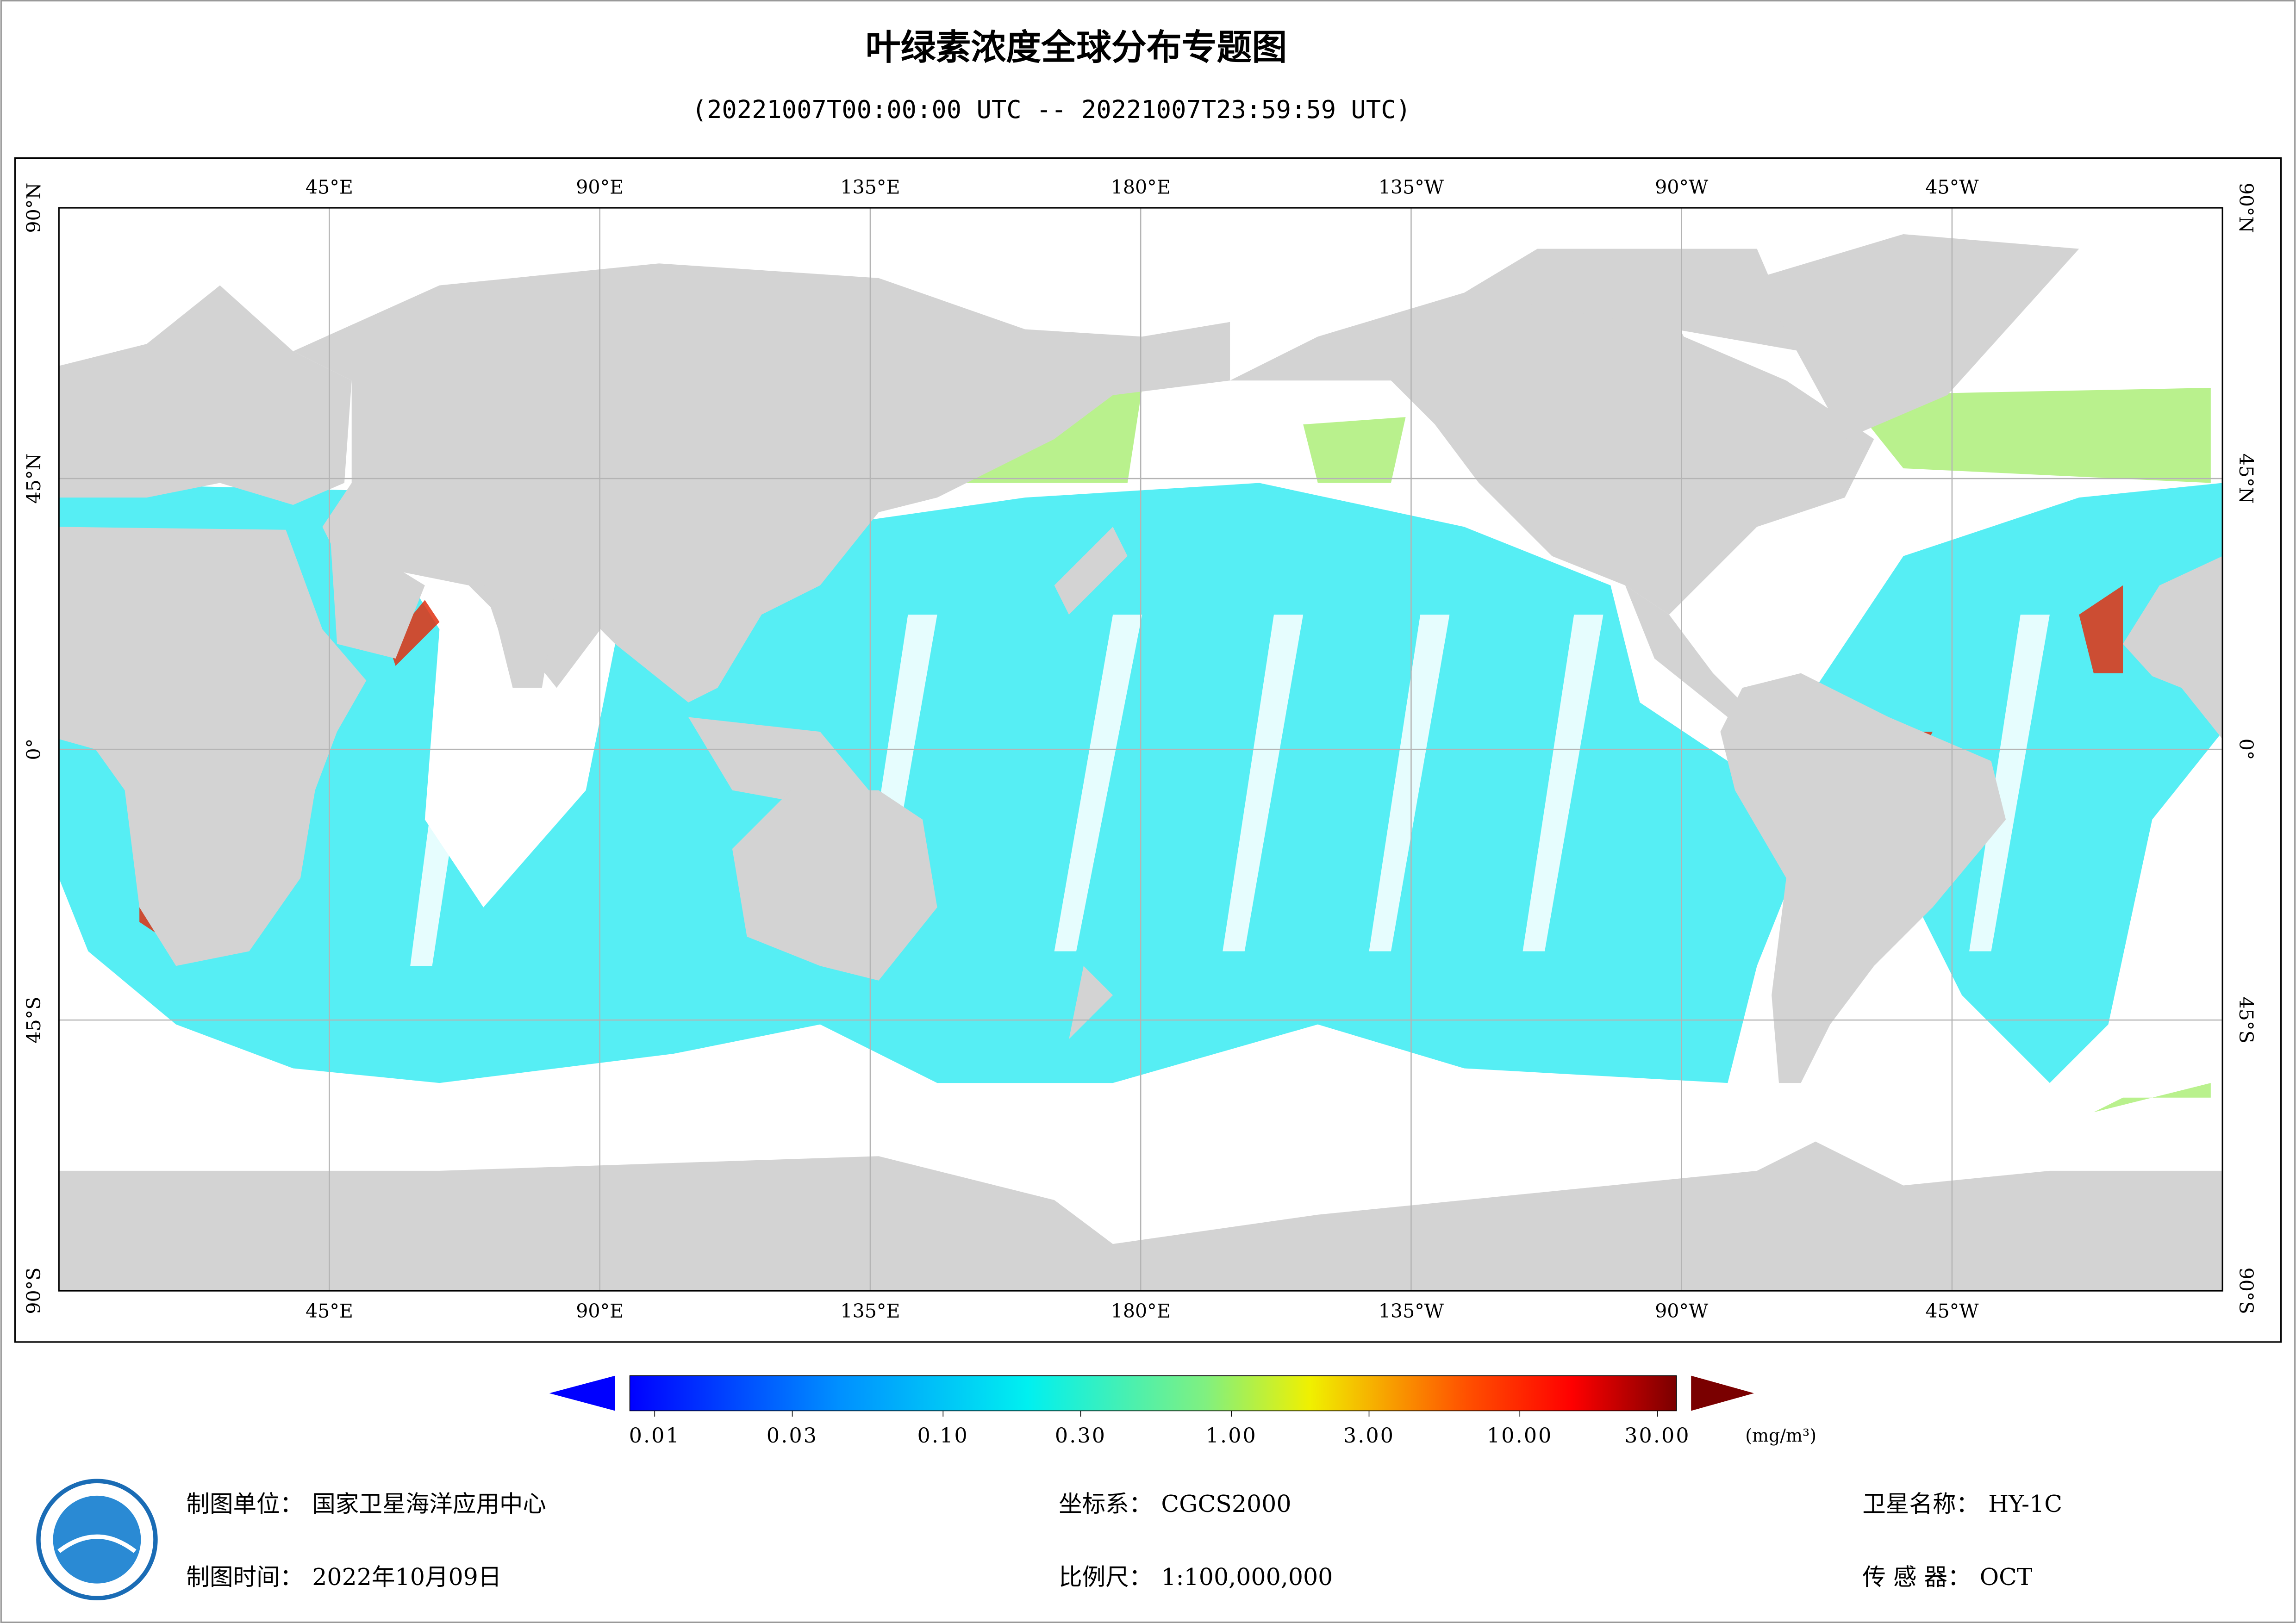 This screenshot has width=2296, height=1623. I want to click on colorbar-tick-label: 30.00, so click(1657, 1436).